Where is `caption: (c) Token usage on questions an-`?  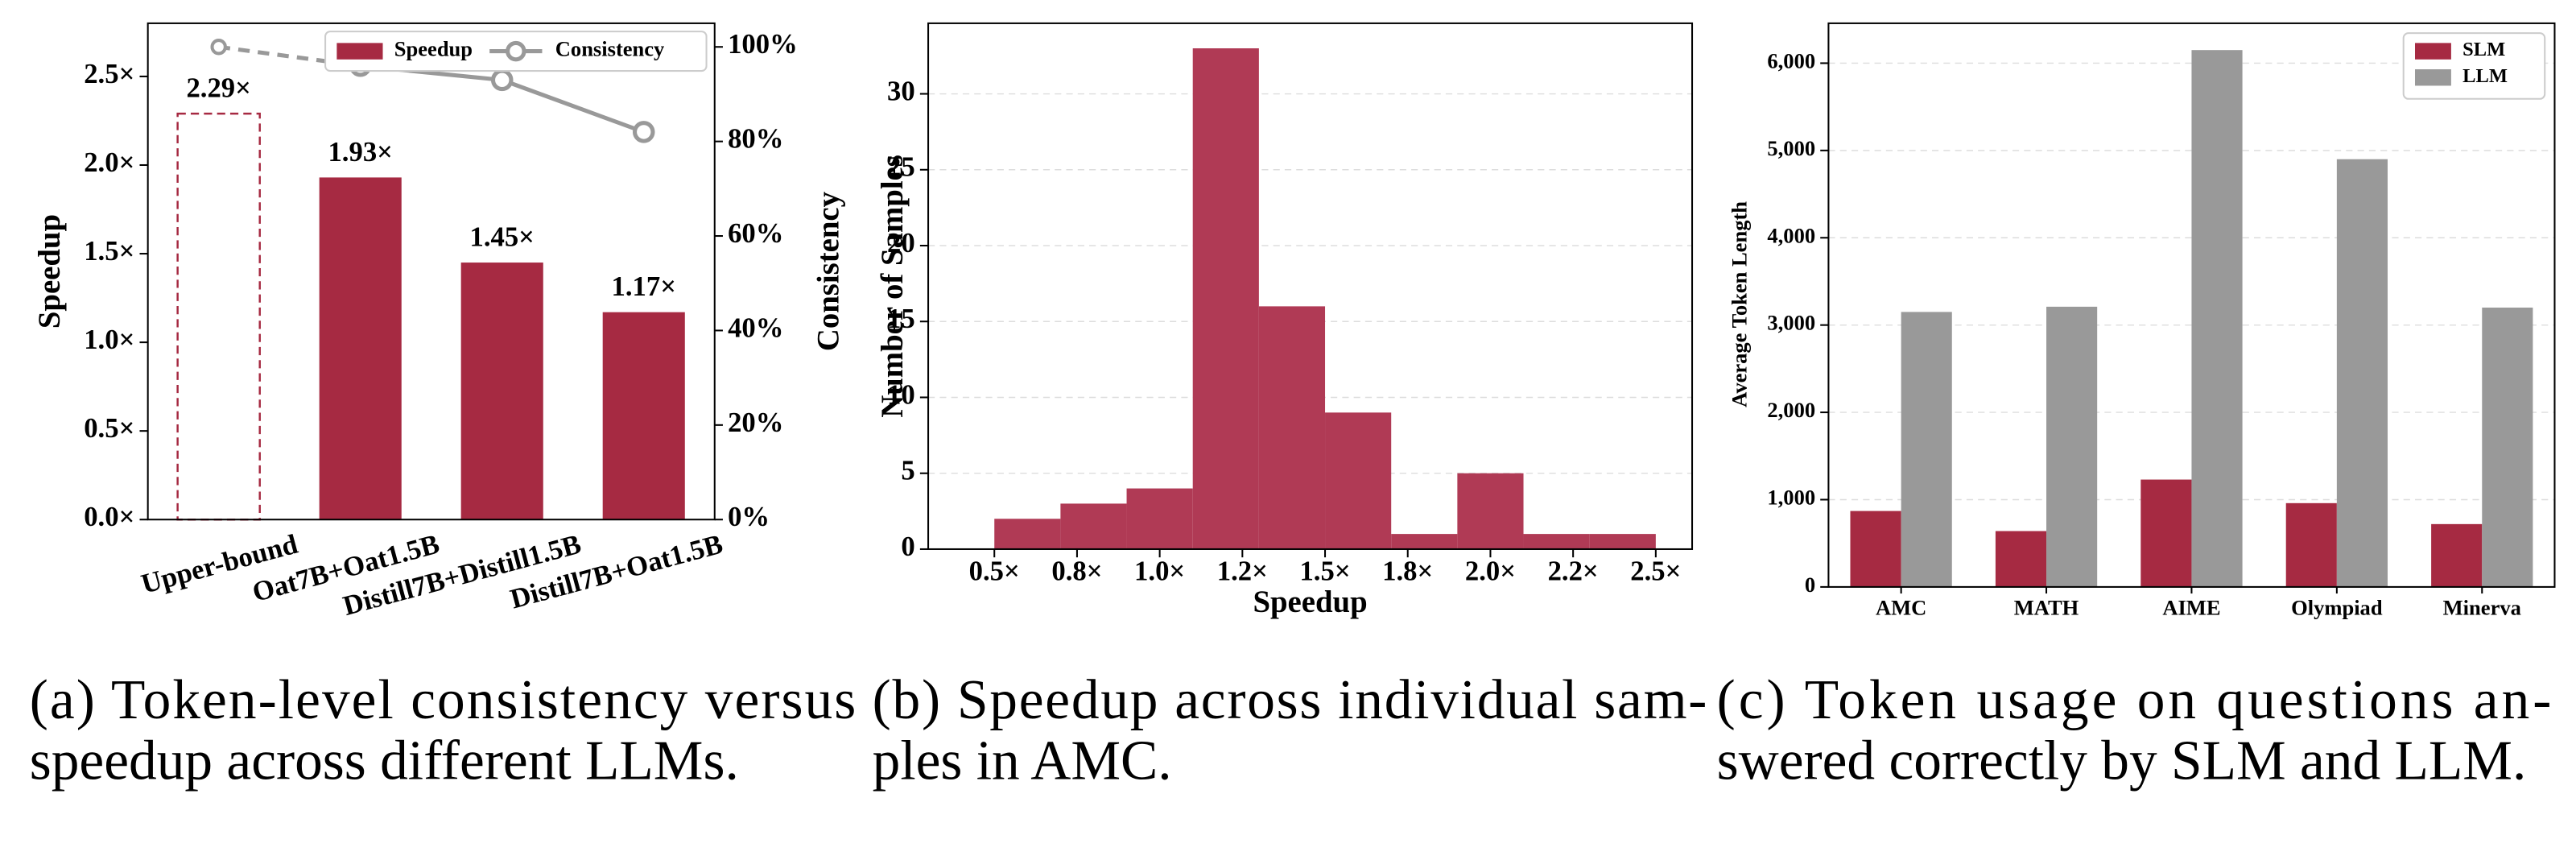
caption: (c) Token usage on questions an- is located at coordinates (2134, 700).